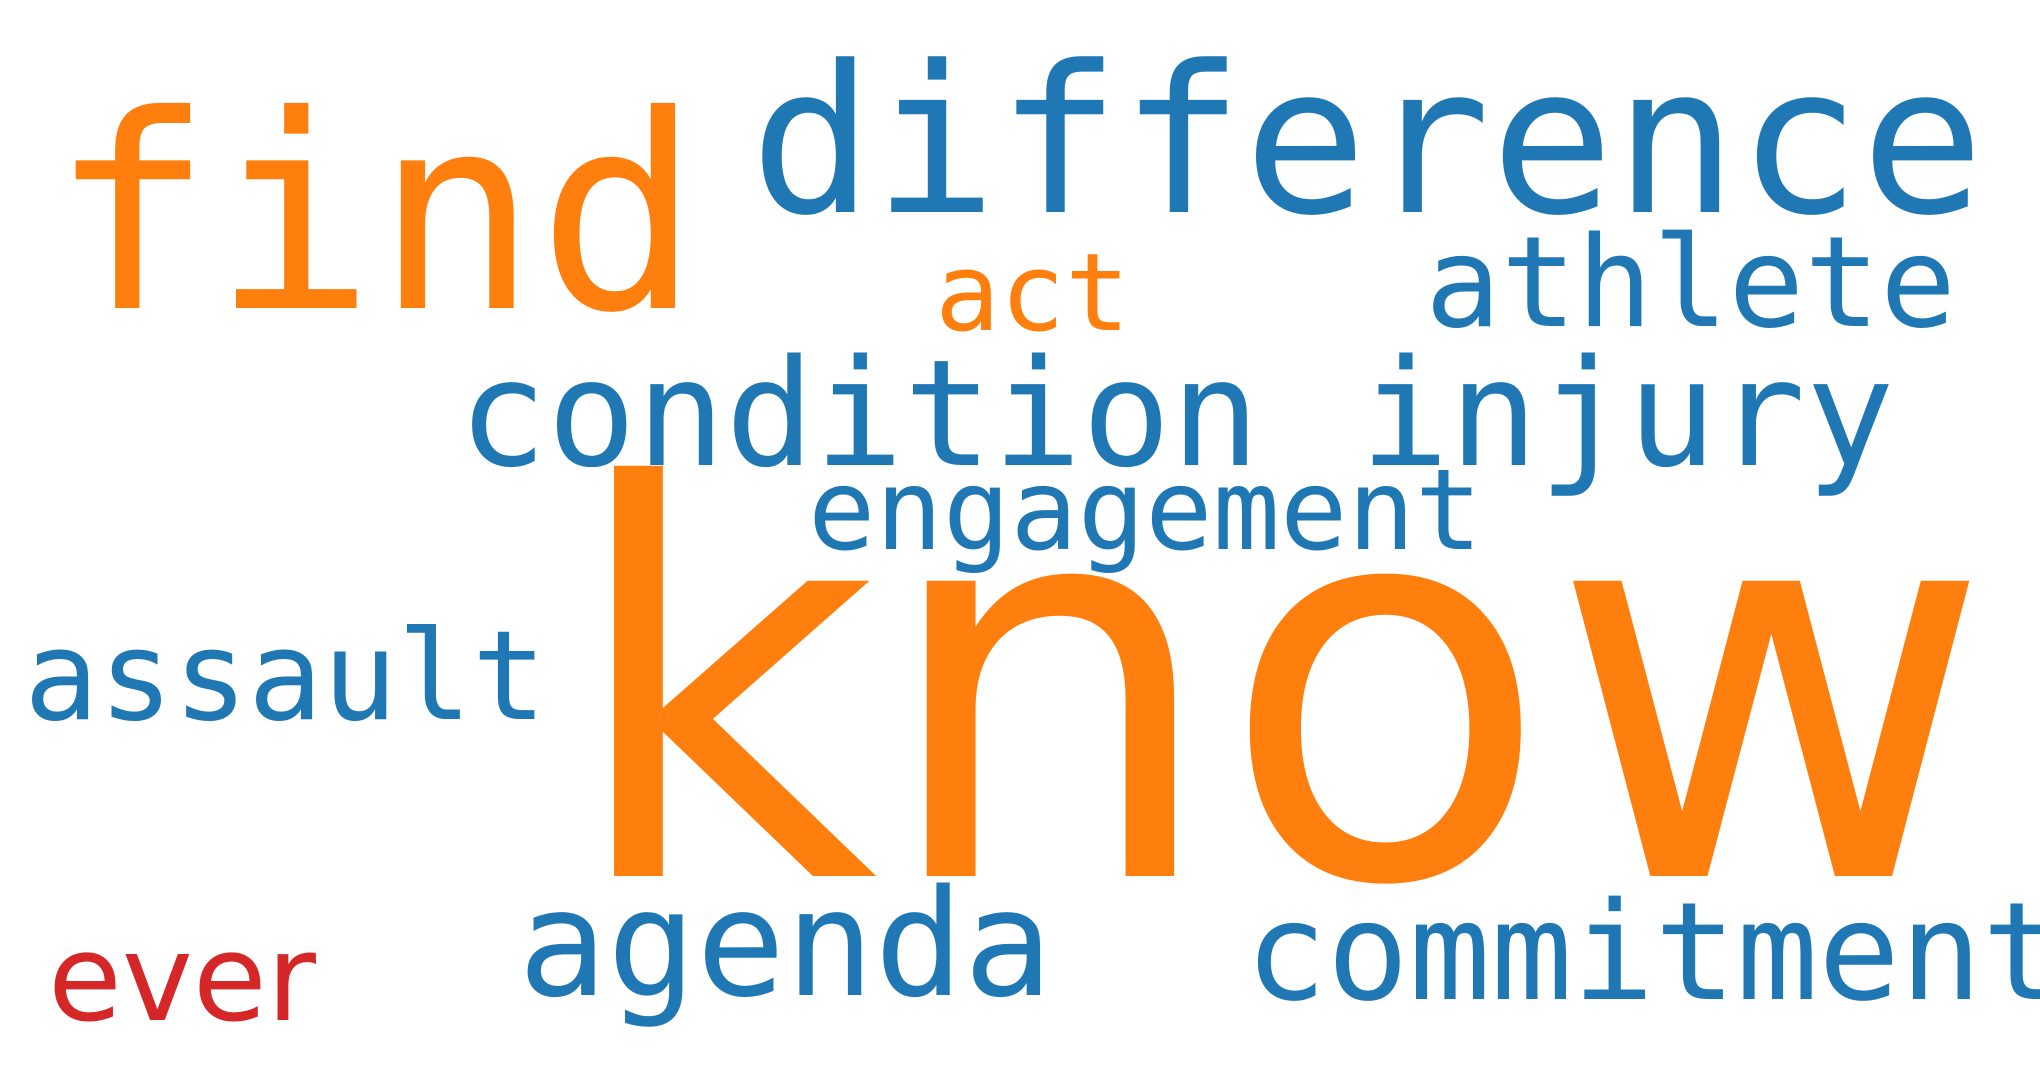 This screenshot has height=1080, width=2040. I want to click on word-difference: difference, so click(1367, 142).